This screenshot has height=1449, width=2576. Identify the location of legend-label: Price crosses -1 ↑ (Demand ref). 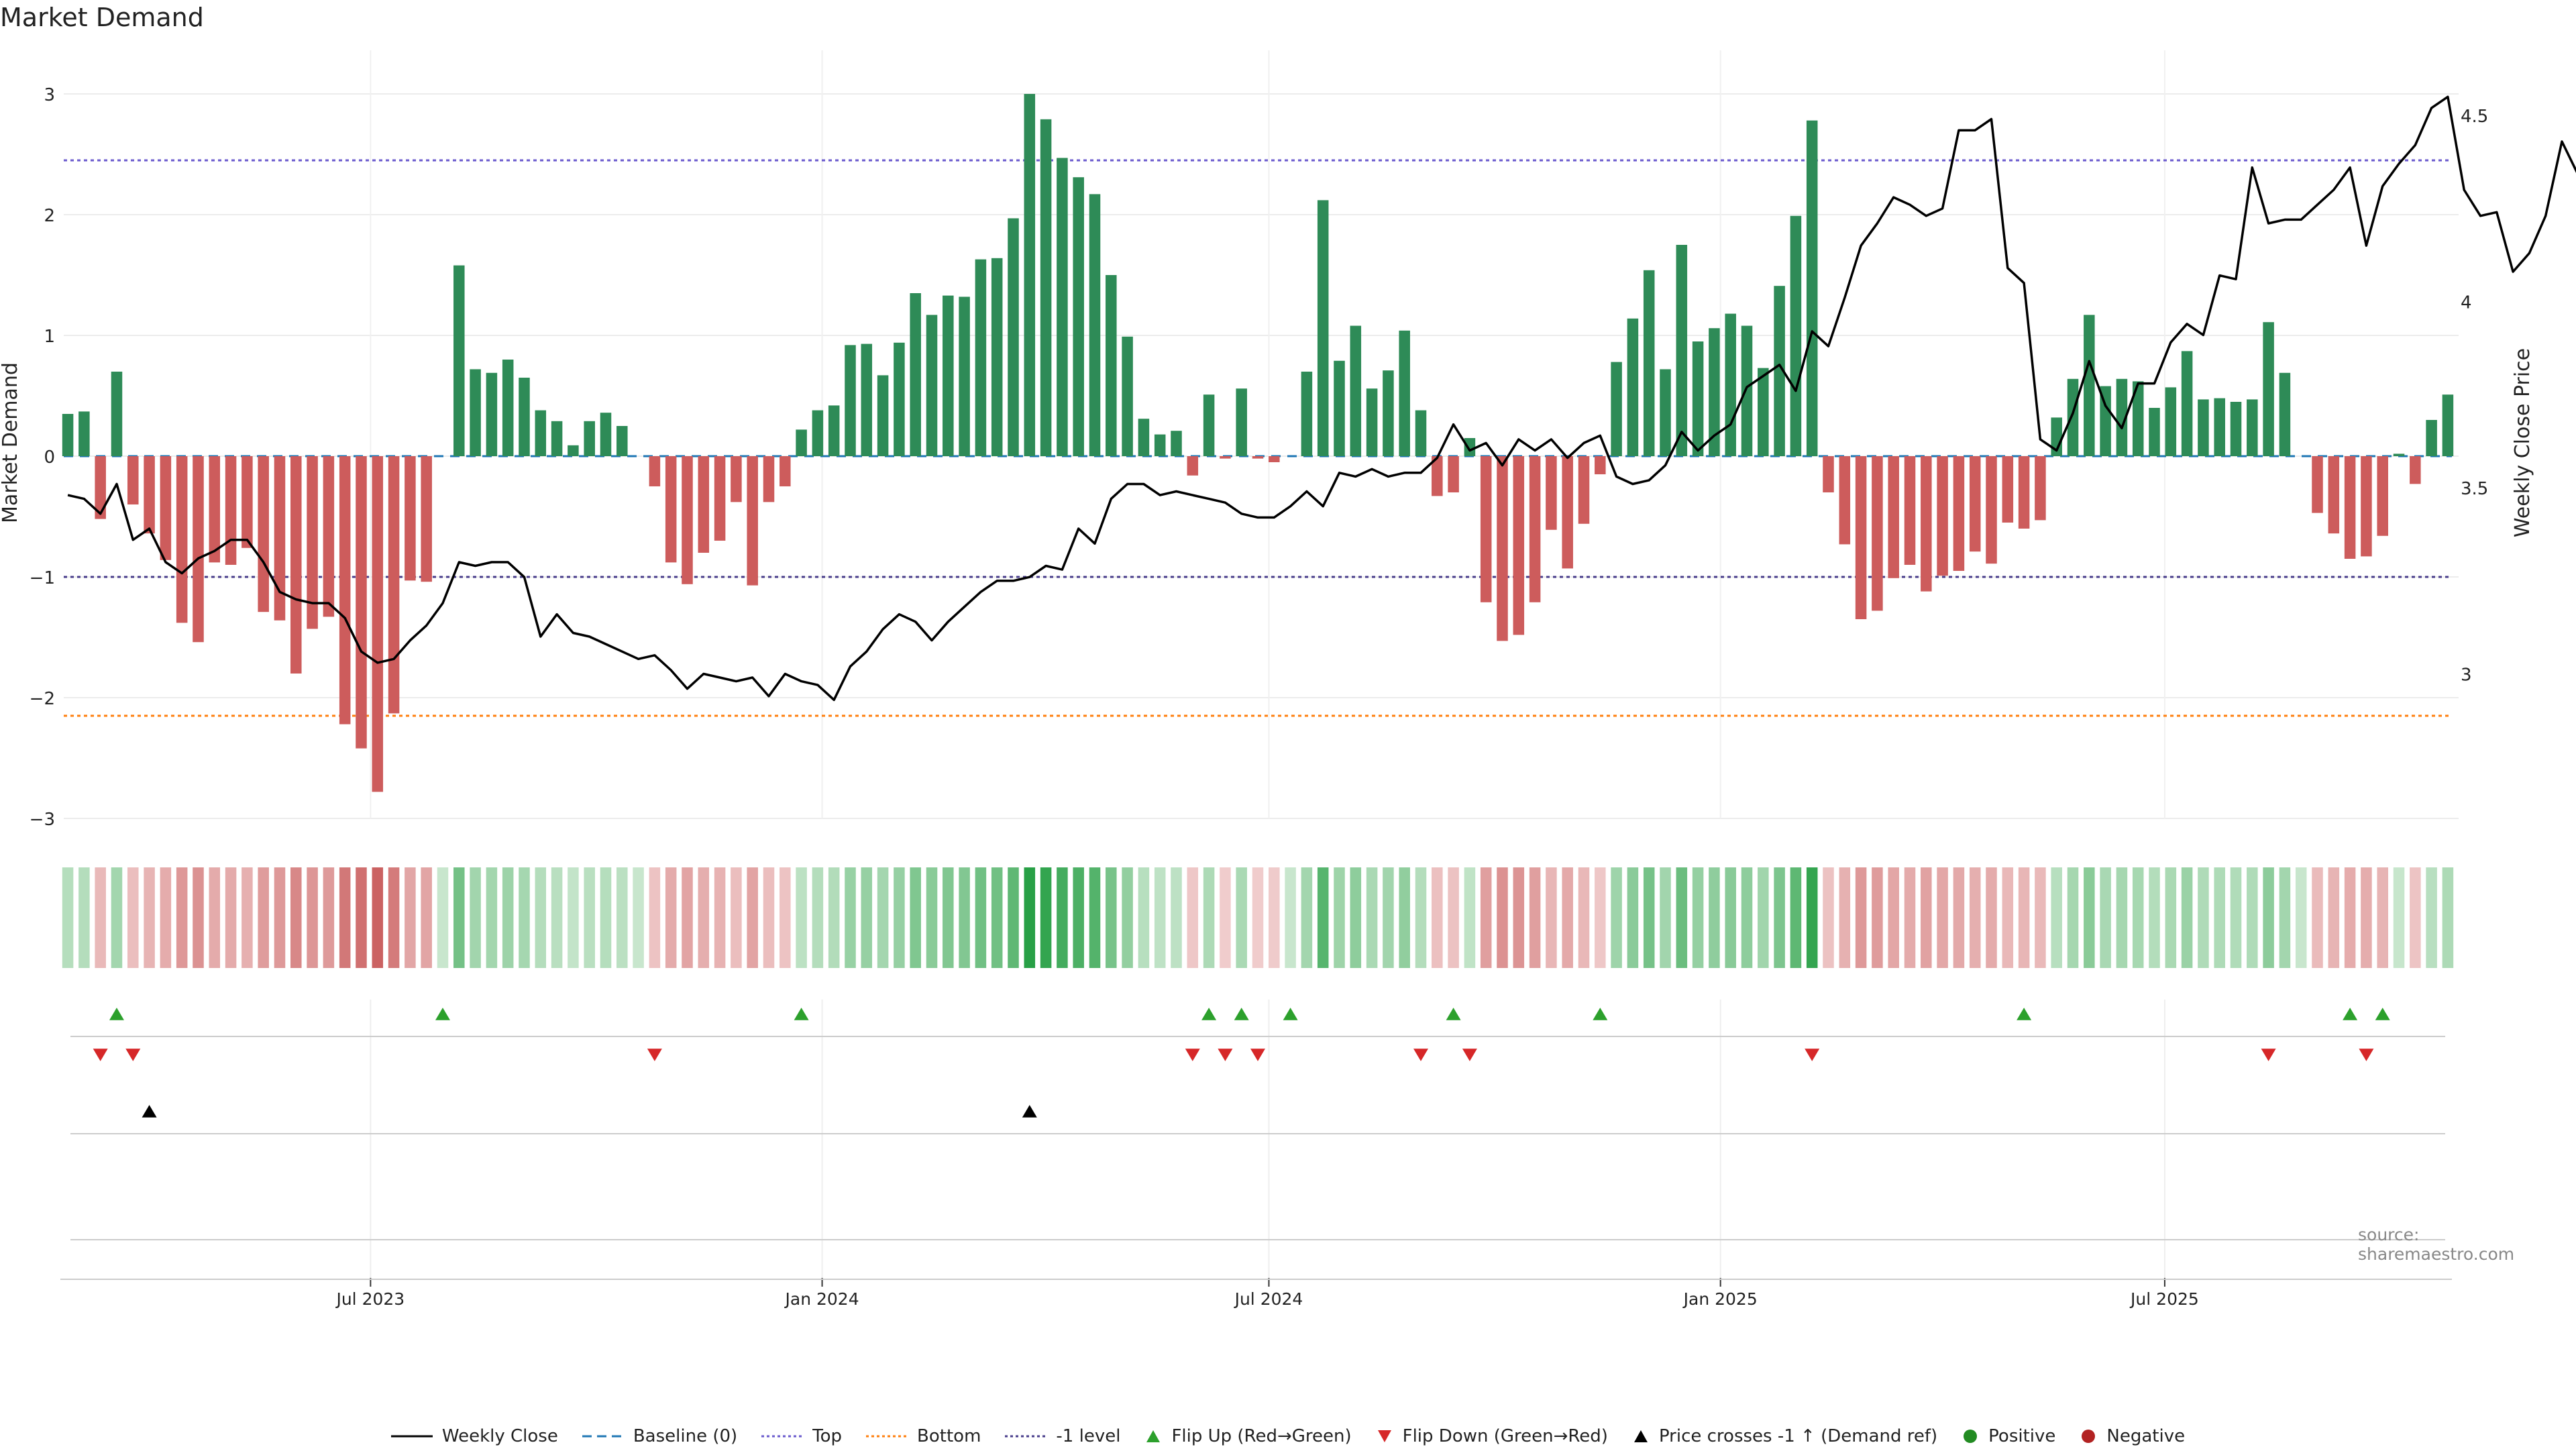
(1798, 1436).